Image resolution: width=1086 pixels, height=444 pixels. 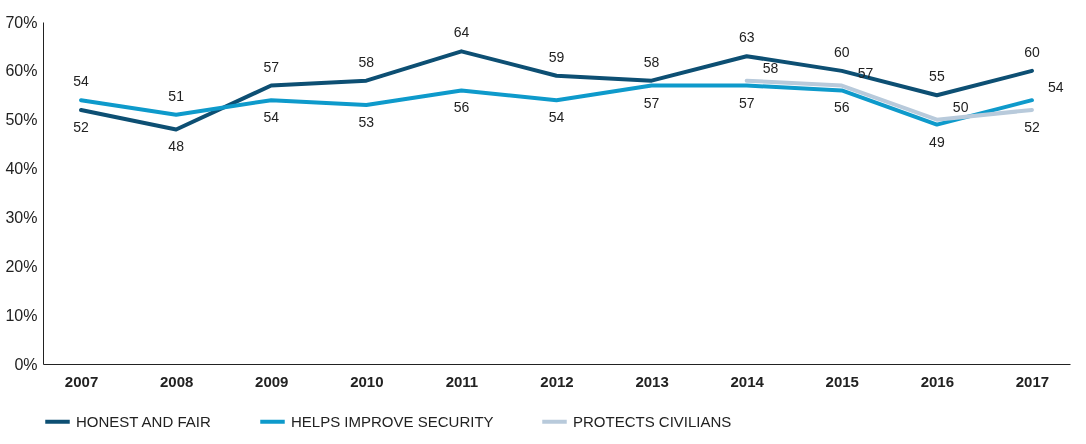 What do you see at coordinates (21, 71) in the screenshot?
I see `y-tick-label: 60%` at bounding box center [21, 71].